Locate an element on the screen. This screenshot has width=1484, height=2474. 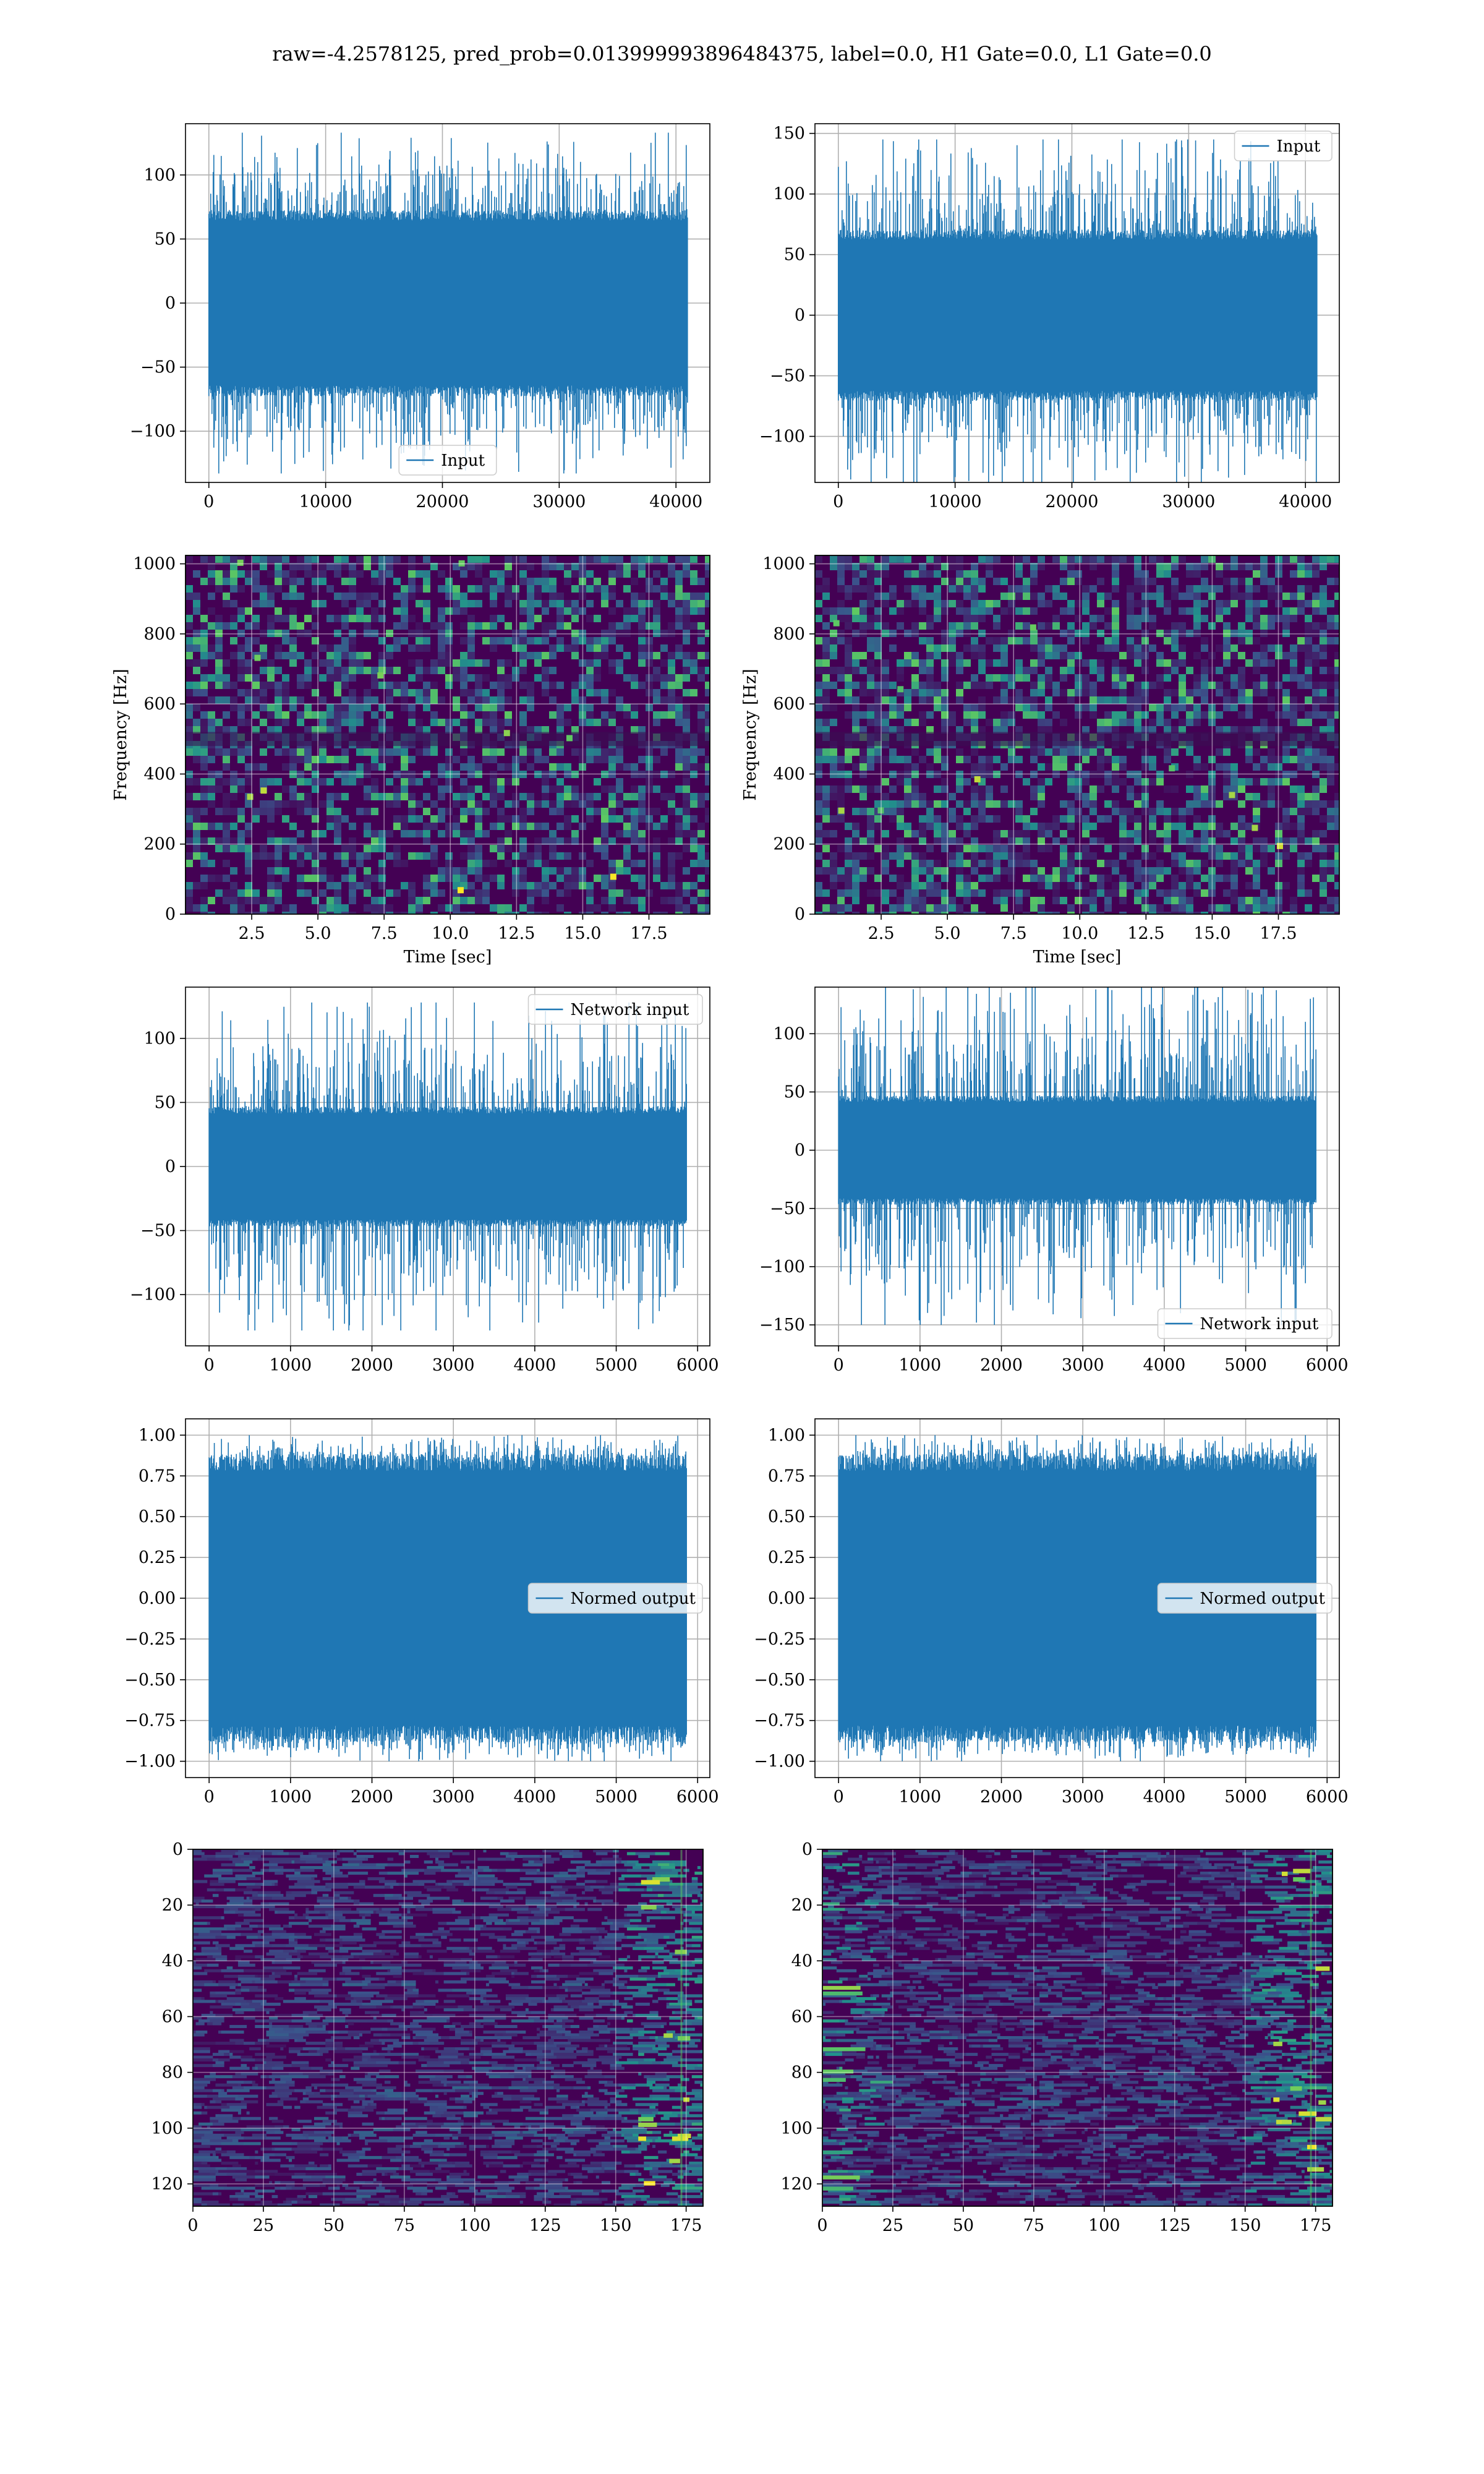
x-tick-label: 30000 is located at coordinates (1188, 501).